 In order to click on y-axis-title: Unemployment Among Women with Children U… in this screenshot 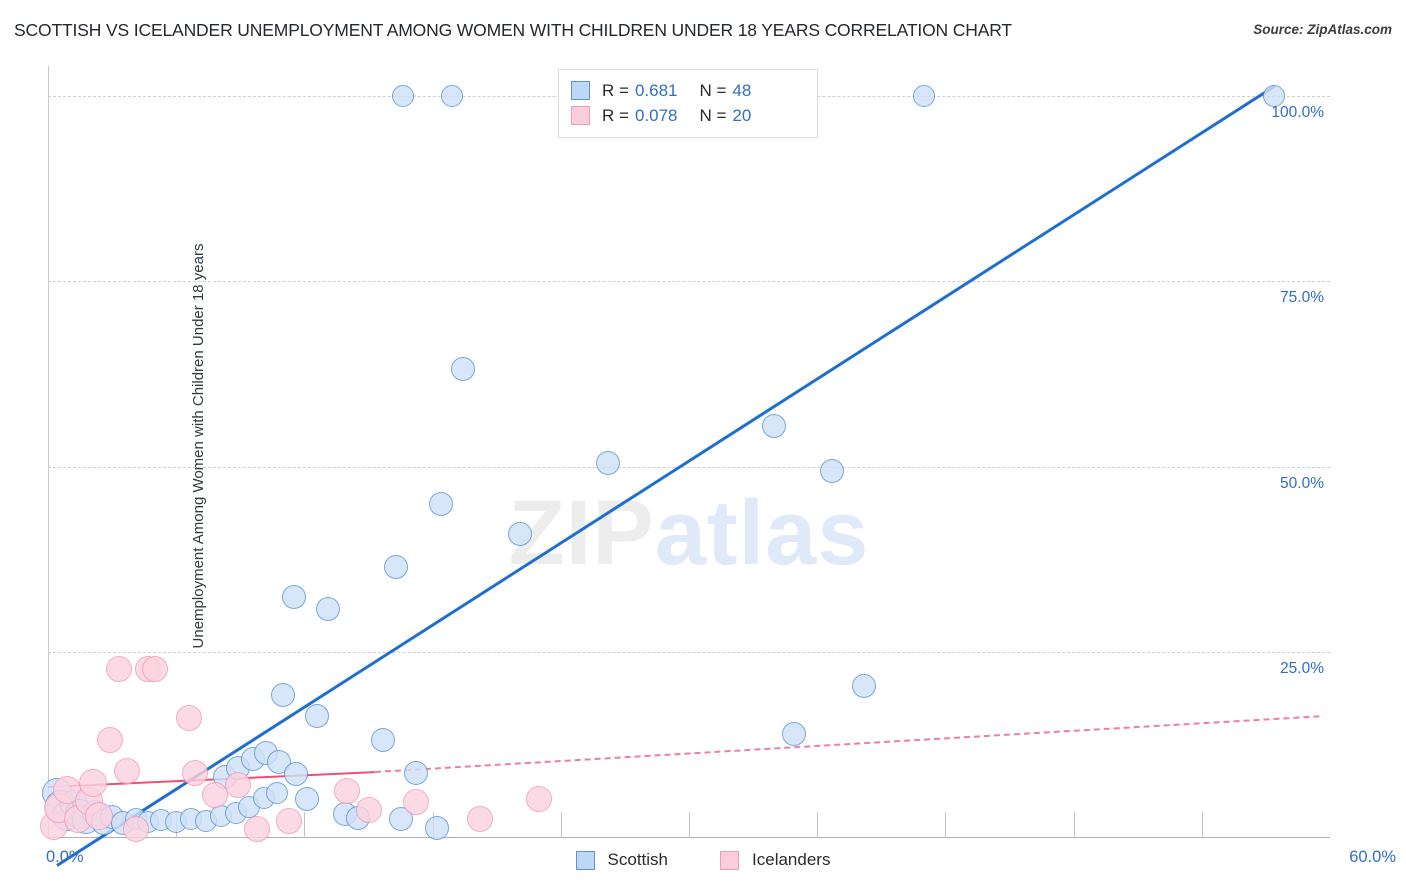, I will do `click(198, 446)`.